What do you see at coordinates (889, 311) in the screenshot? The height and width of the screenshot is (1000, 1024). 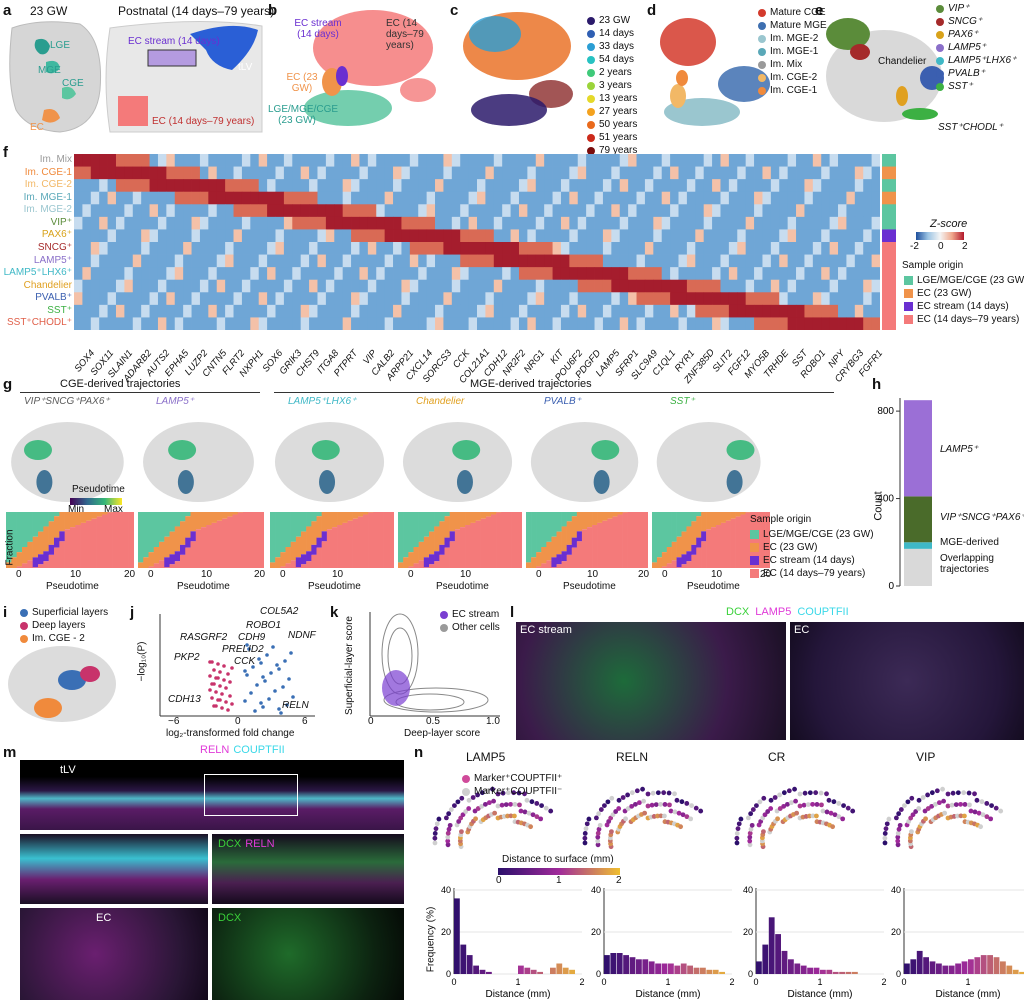 I see `origin-cell` at bounding box center [889, 311].